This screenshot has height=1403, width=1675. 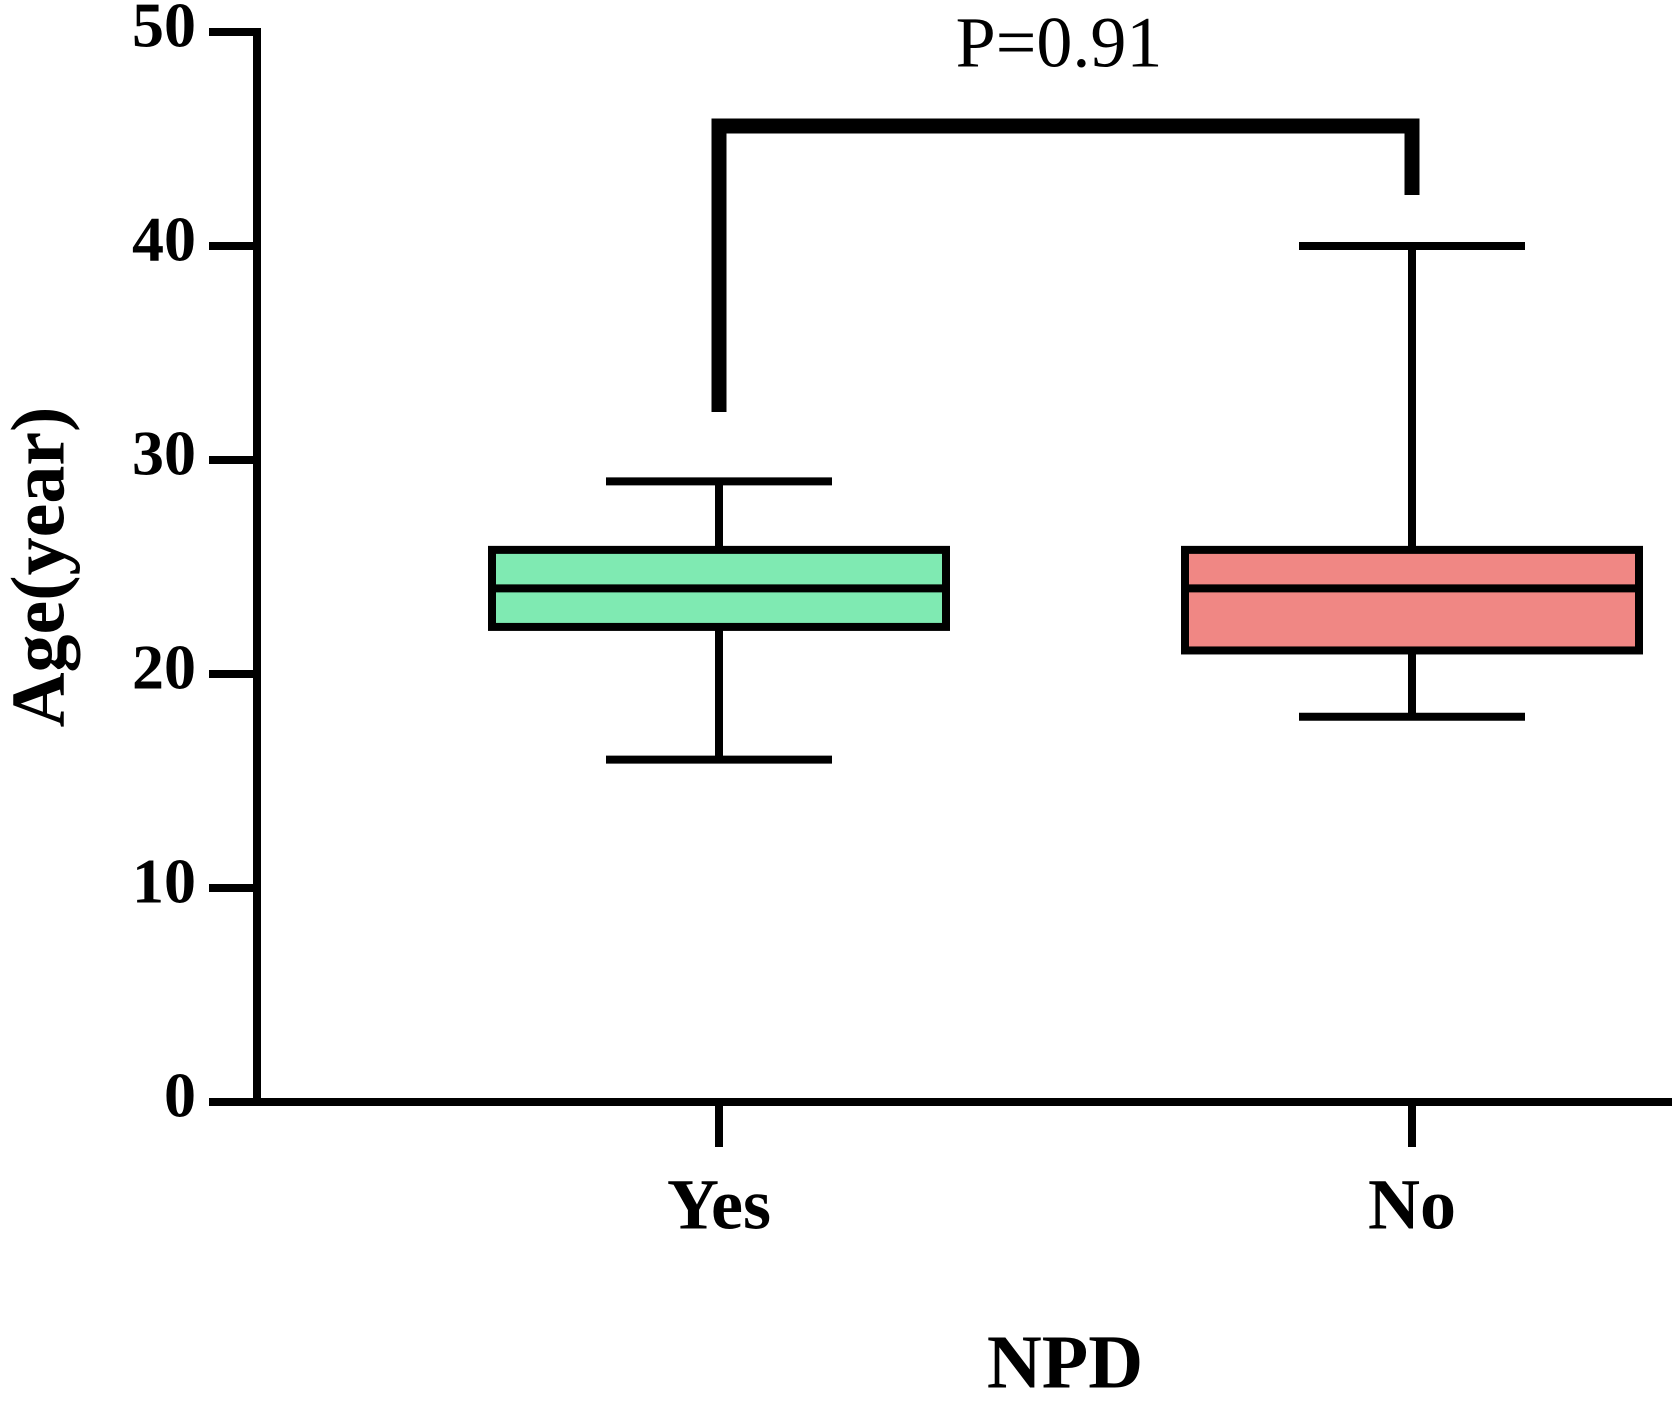 What do you see at coordinates (164, 881) in the screenshot?
I see `y-tick-label: 10` at bounding box center [164, 881].